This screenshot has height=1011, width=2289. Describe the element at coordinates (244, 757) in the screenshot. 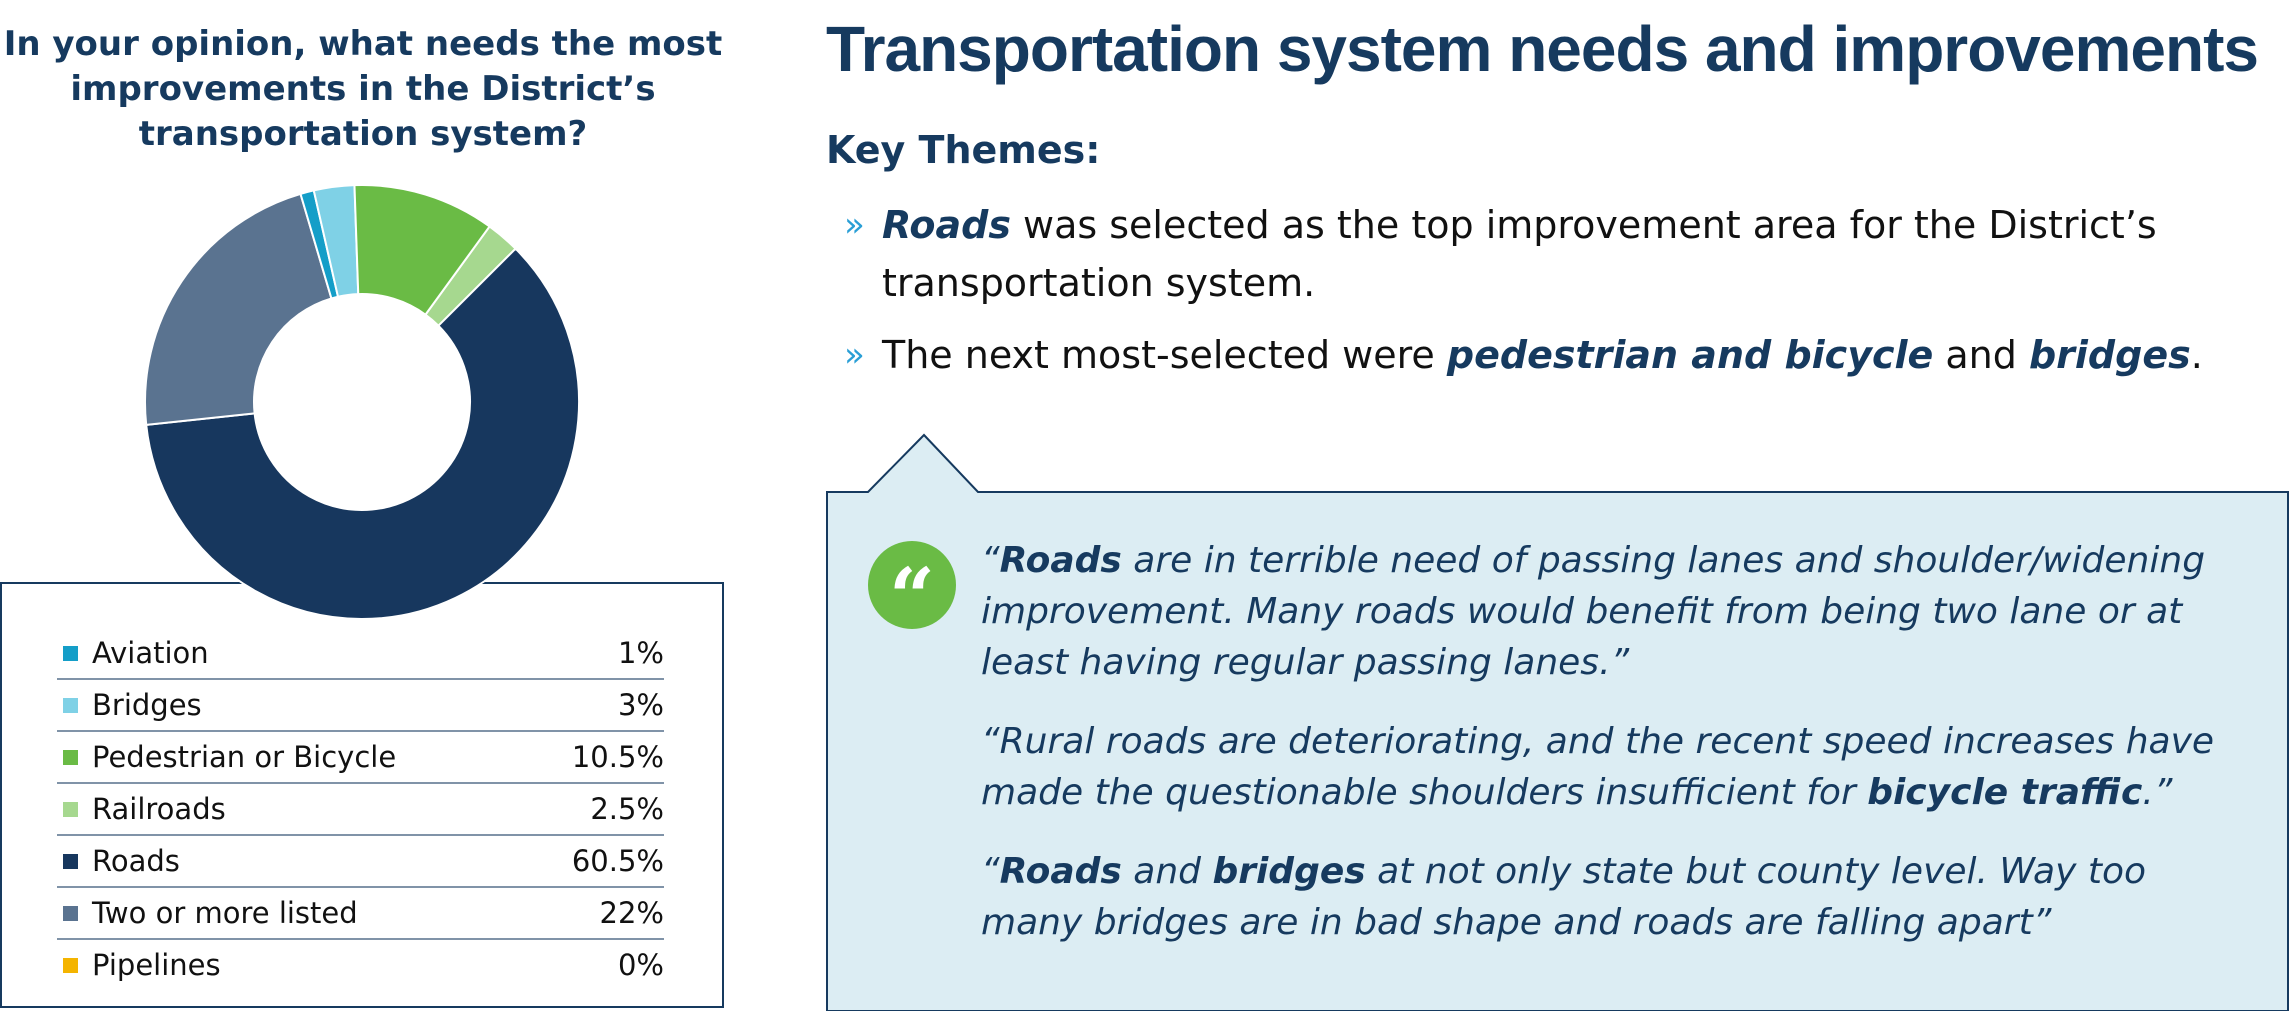

I see `legend-label: Pedestrian or Bicycle` at that location.